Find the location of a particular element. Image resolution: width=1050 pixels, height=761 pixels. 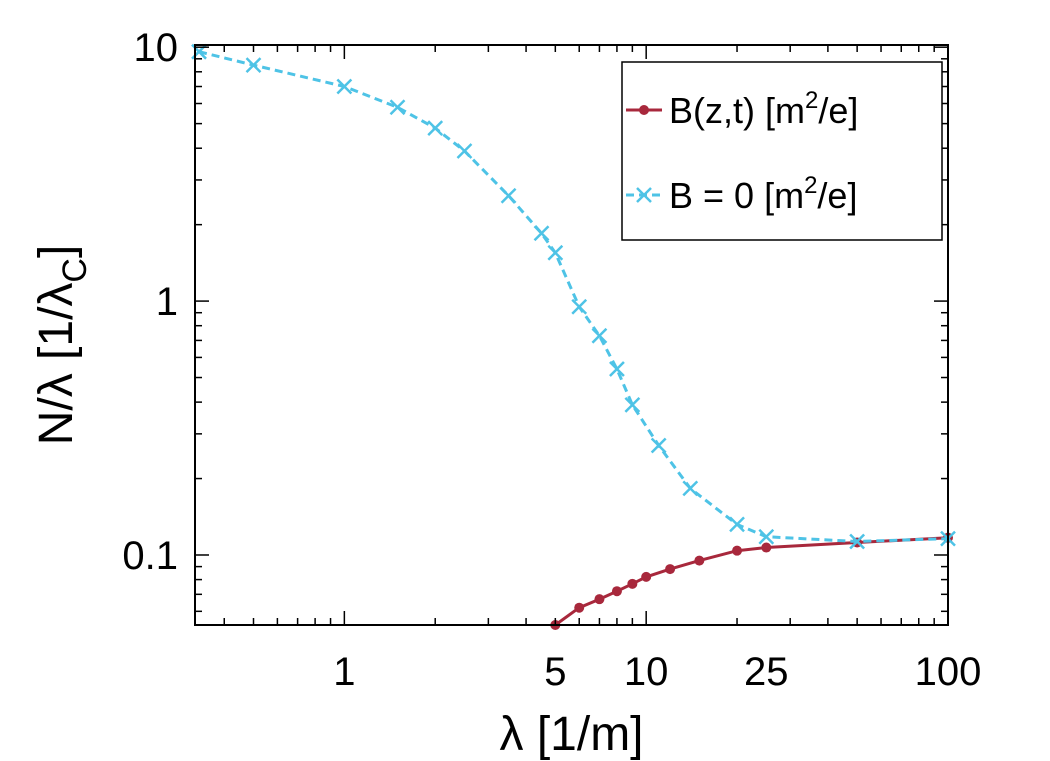

x-tick-label: 1 is located at coordinates (344, 672).